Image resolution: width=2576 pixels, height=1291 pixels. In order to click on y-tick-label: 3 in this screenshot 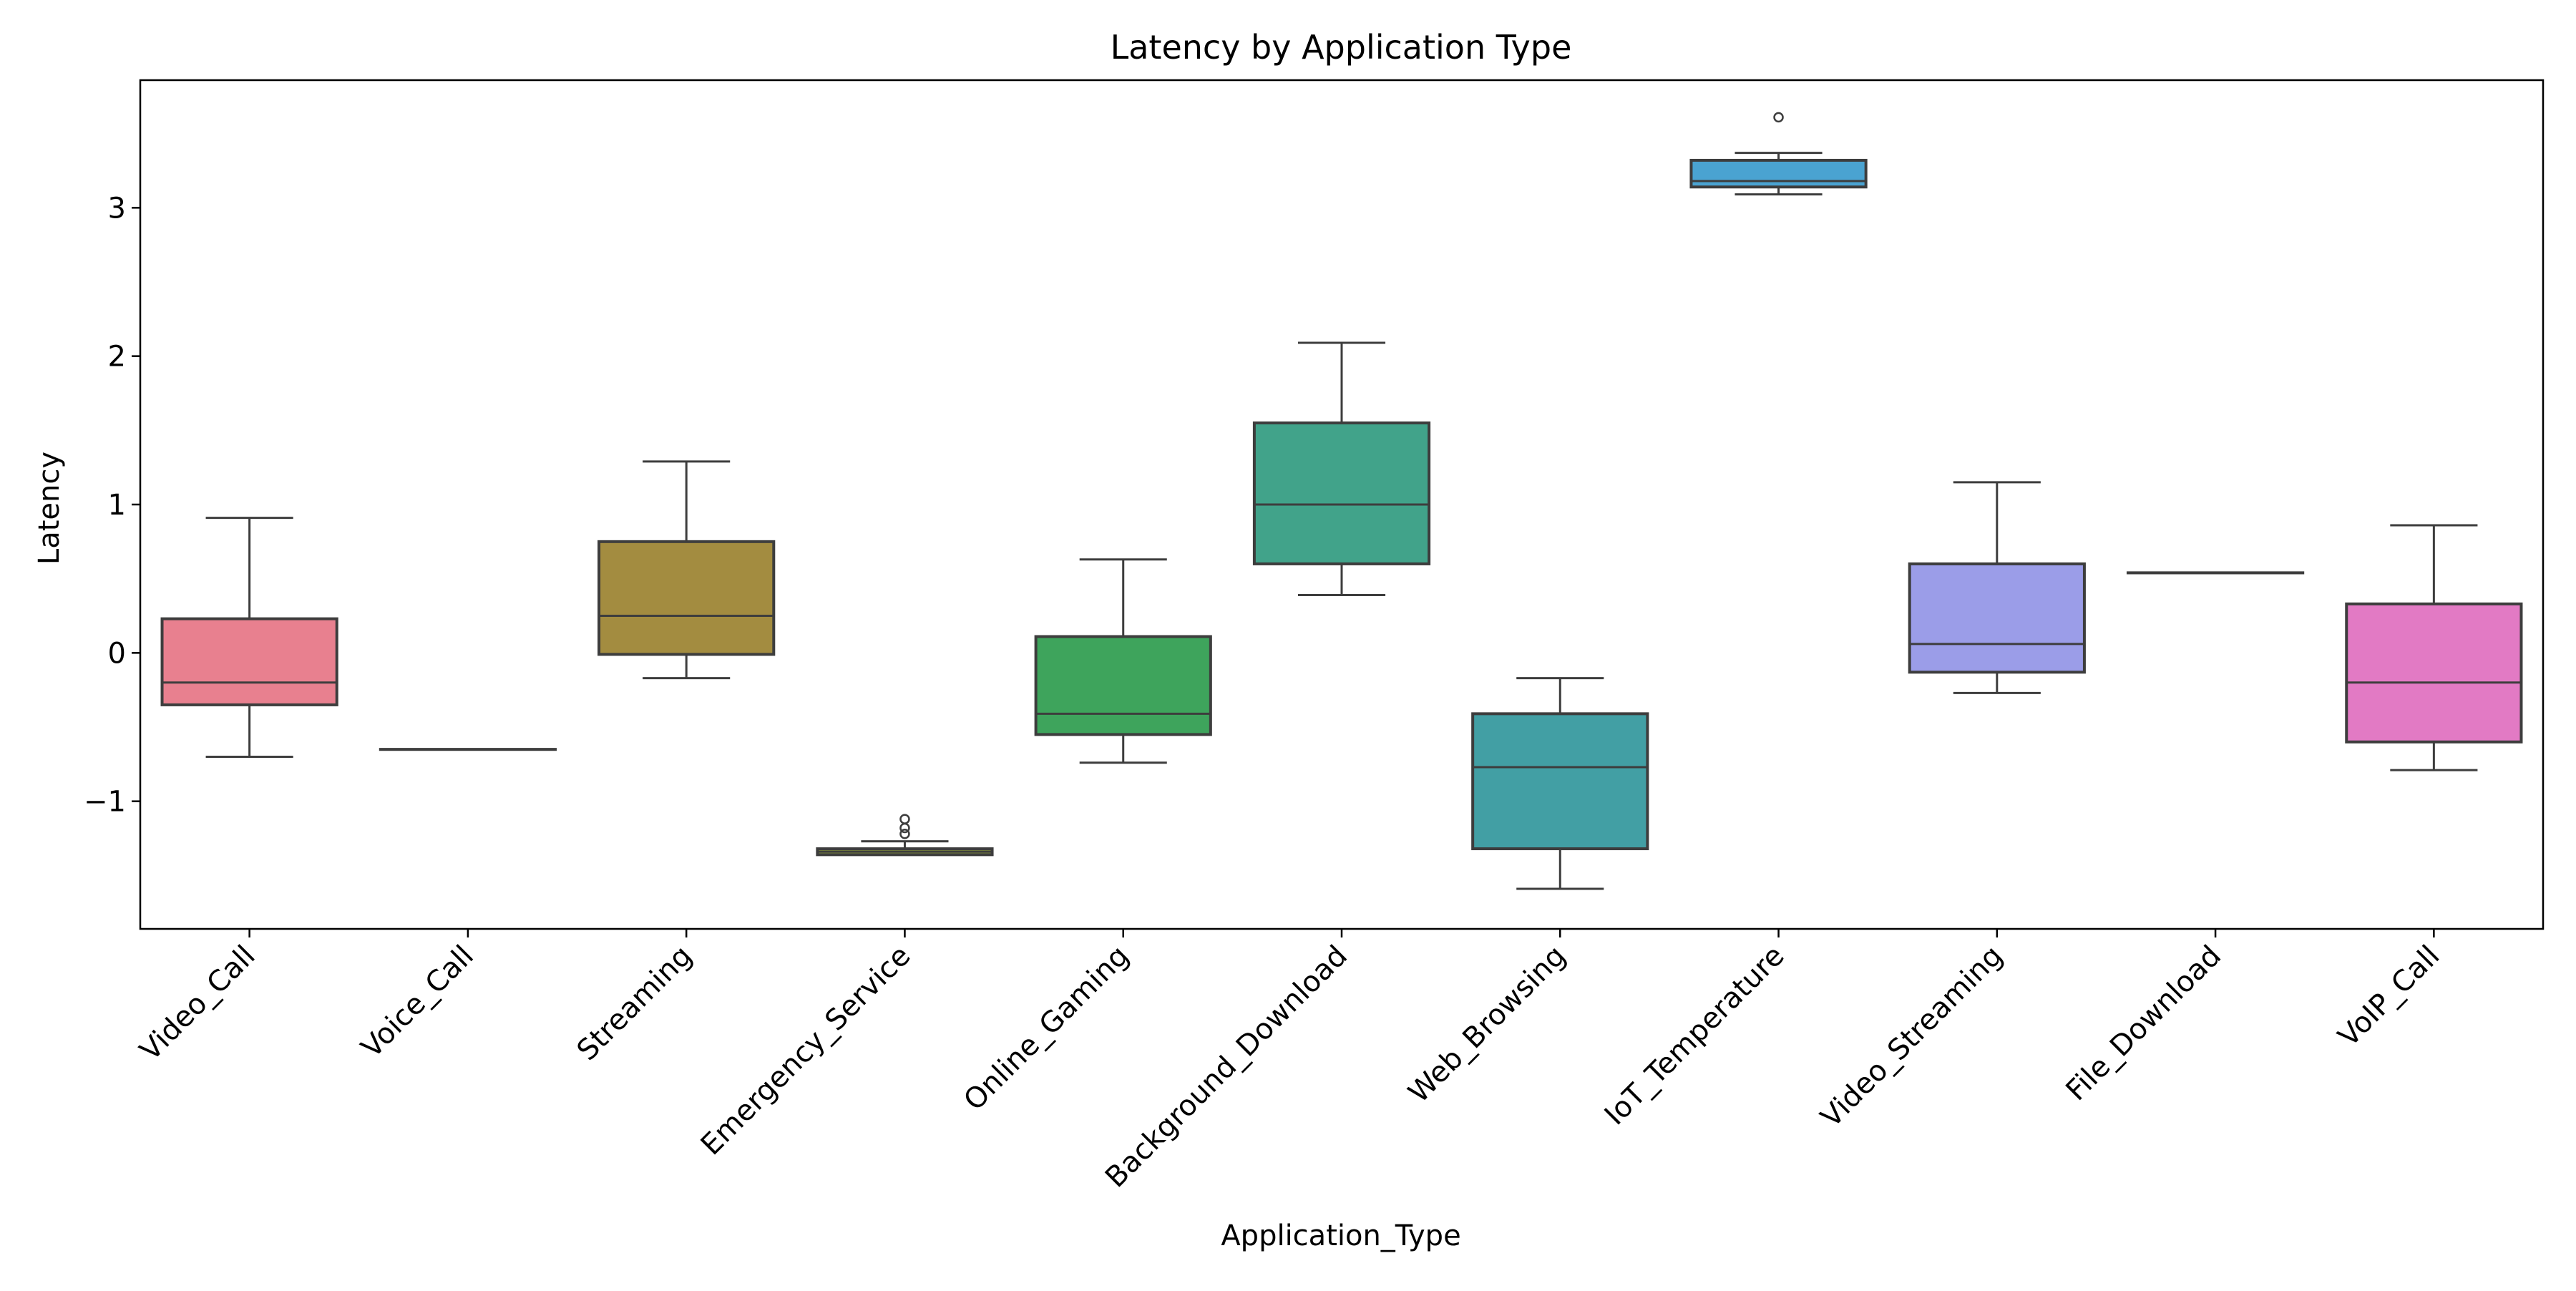, I will do `click(117, 208)`.